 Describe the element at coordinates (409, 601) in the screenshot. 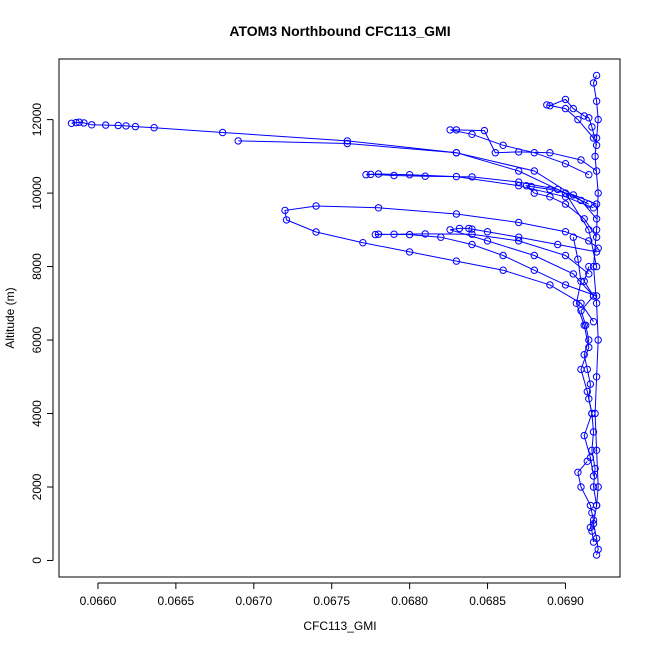

I see `x-tick-label: 0.0680` at that location.